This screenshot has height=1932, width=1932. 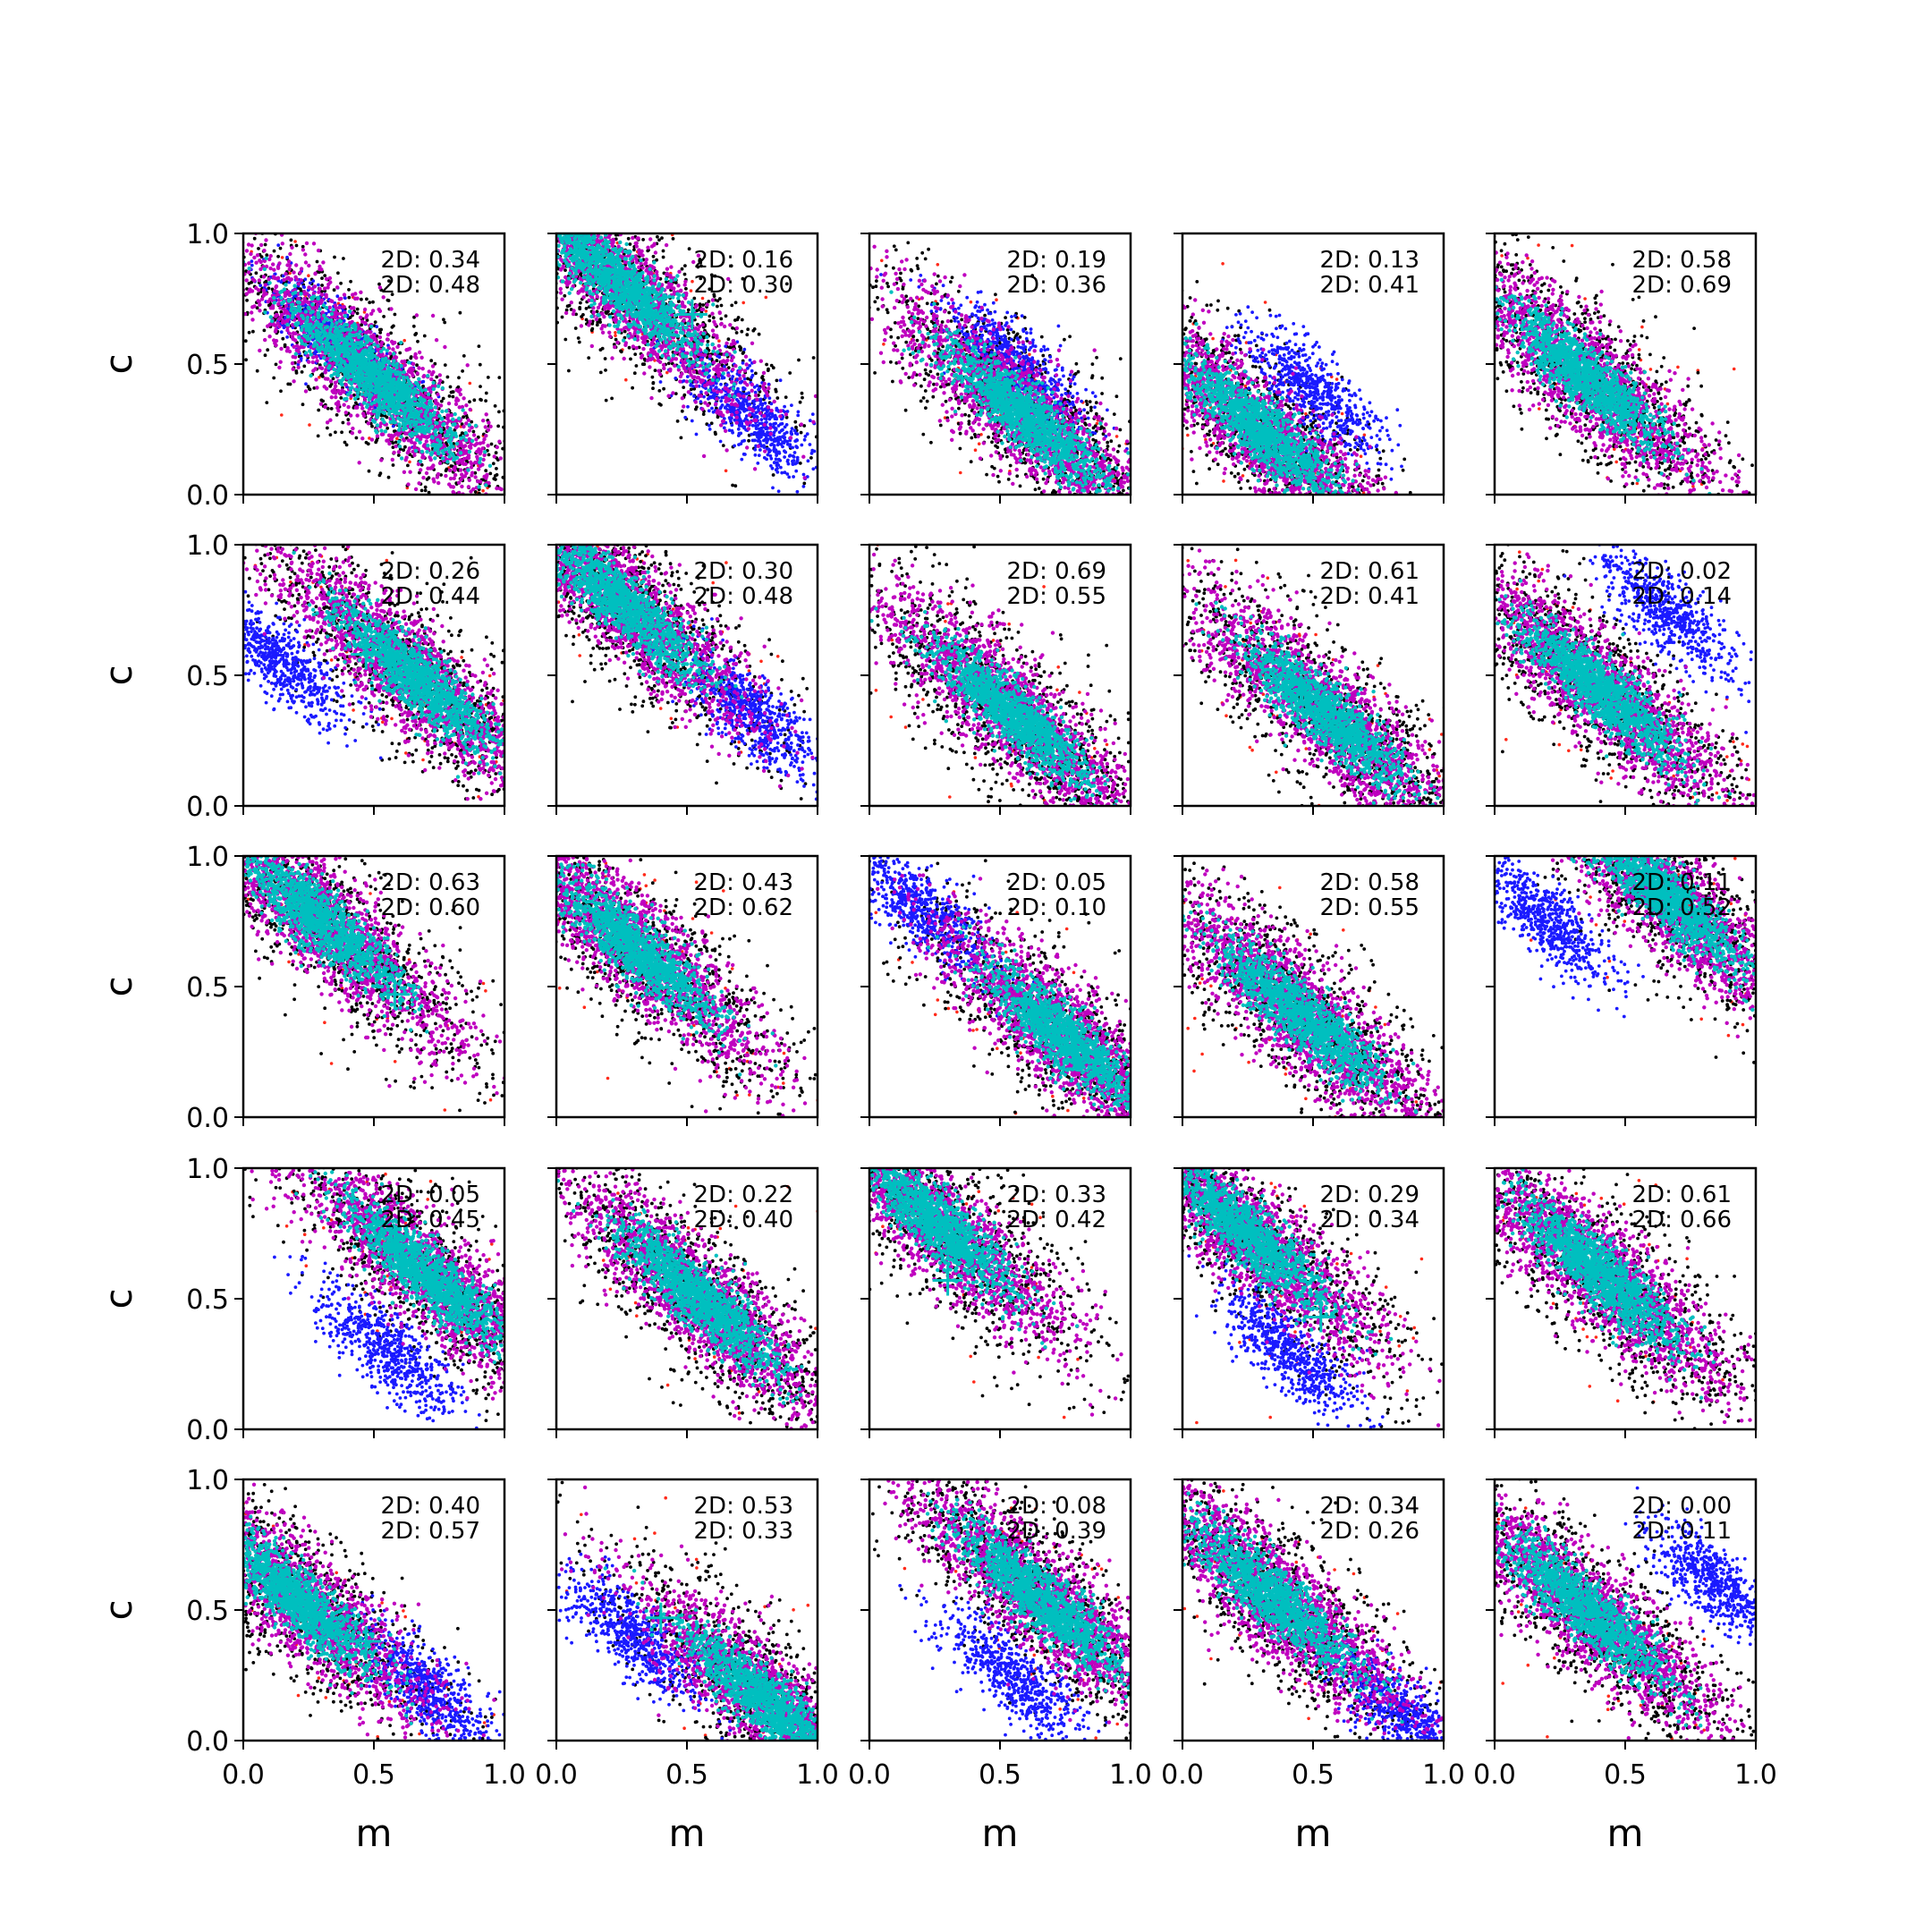 I want to click on annotation-text: 2D: 0.02, so click(x=1682, y=571).